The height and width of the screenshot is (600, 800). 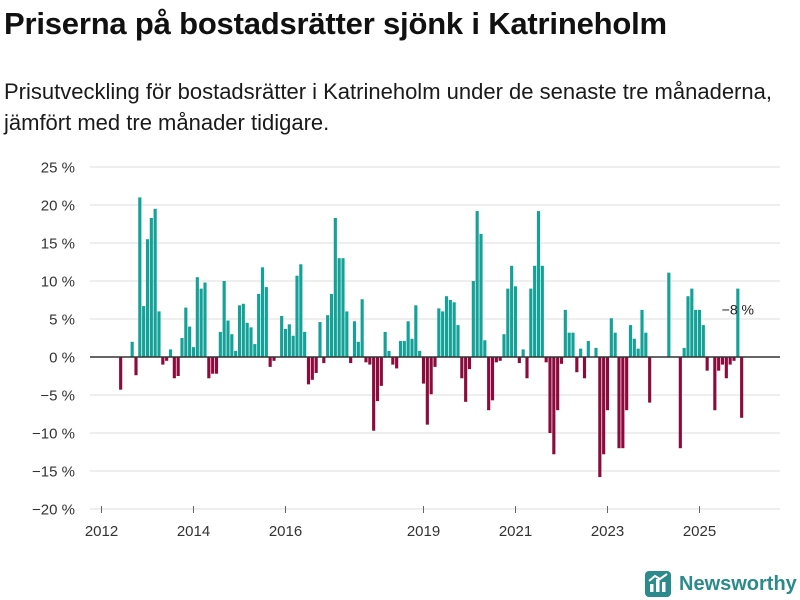 What do you see at coordinates (658, 584) in the screenshot?
I see `newsworthy-logo-icon` at bounding box center [658, 584].